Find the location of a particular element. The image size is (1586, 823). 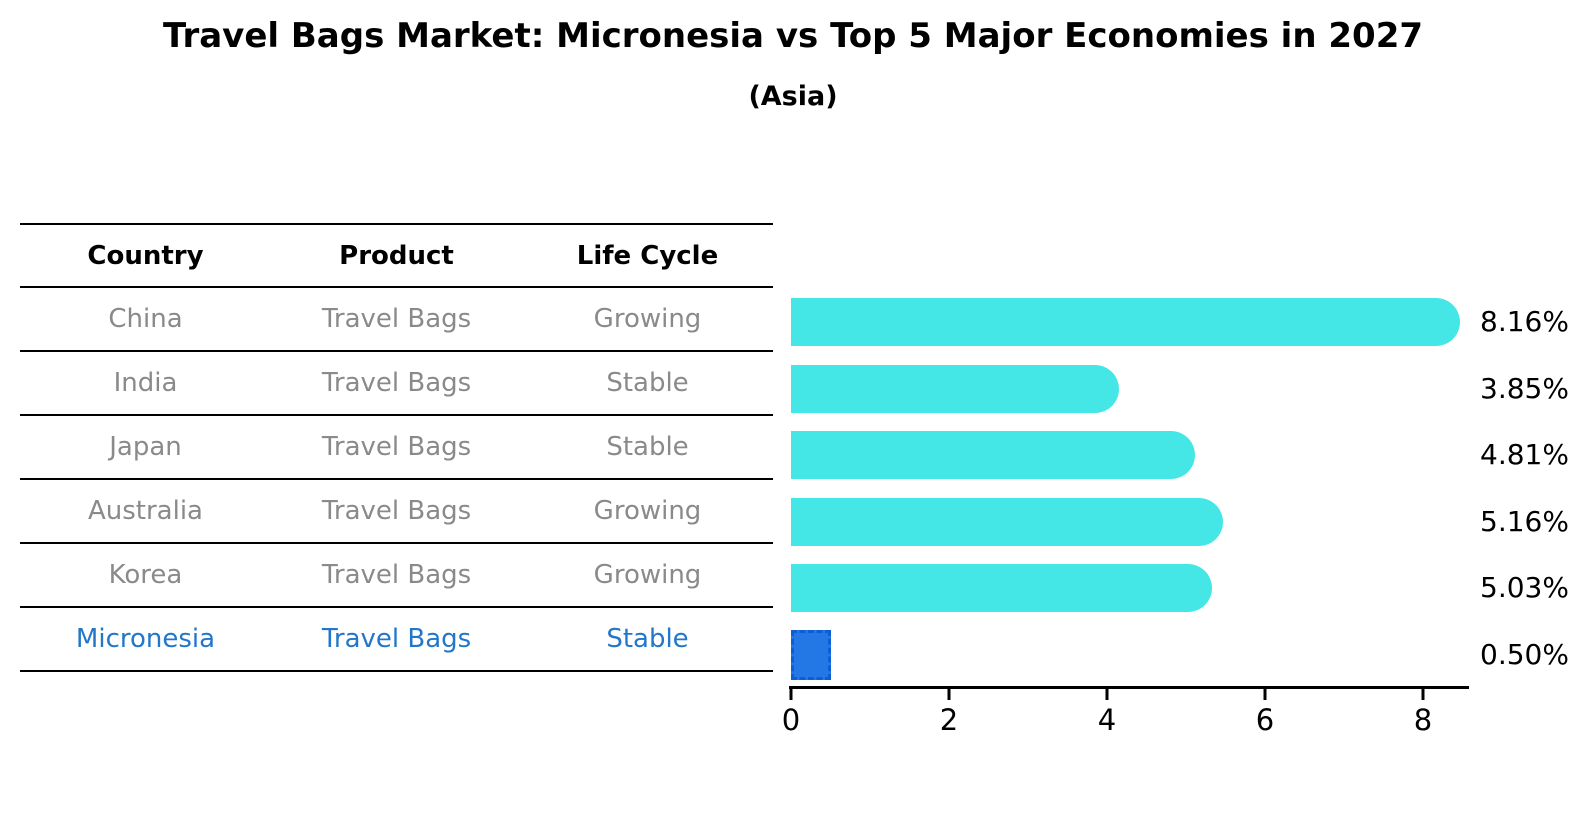

cell-country: China is located at coordinates (145, 319).